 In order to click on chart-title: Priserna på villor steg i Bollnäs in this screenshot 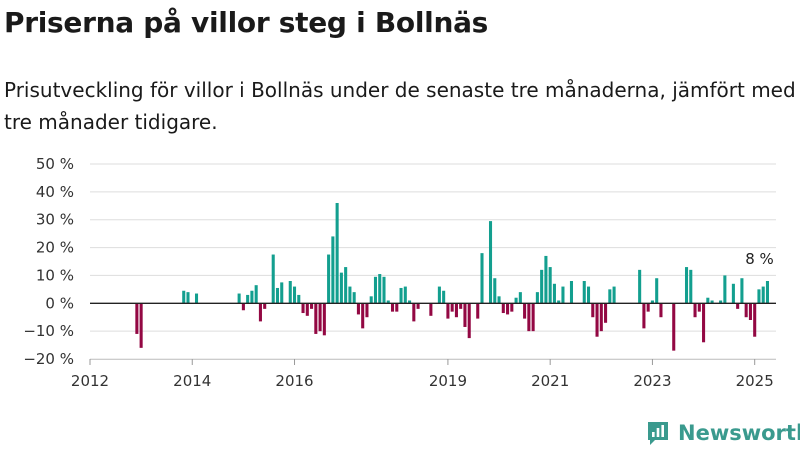, I will do `click(246, 22)`.